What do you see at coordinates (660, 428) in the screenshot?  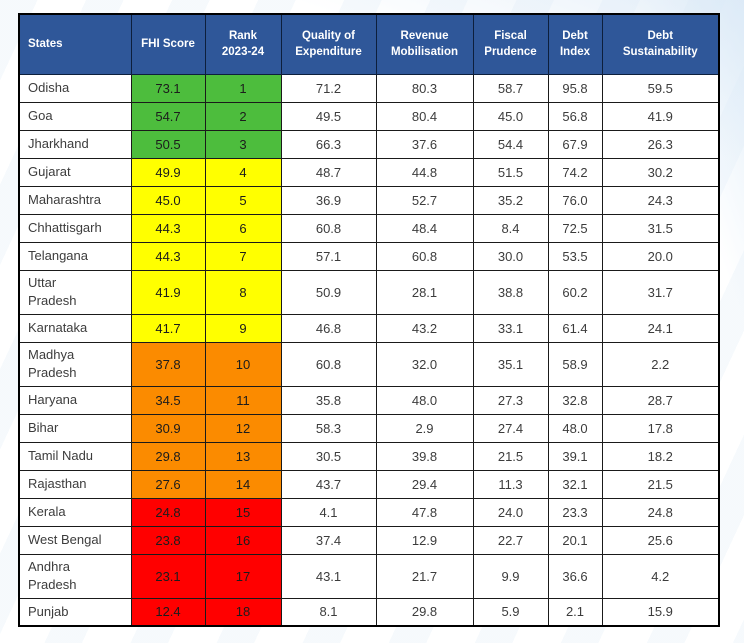 I see `debt-sustainability-cell: 17.8` at bounding box center [660, 428].